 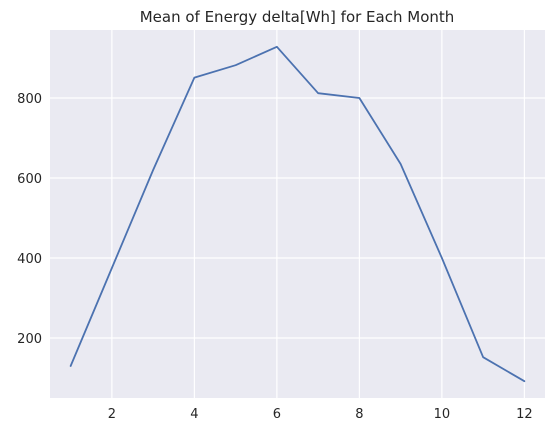 What do you see at coordinates (320, 414) in the screenshot?
I see `x-axis-ticks: 2 4 6 8 10 12` at bounding box center [320, 414].